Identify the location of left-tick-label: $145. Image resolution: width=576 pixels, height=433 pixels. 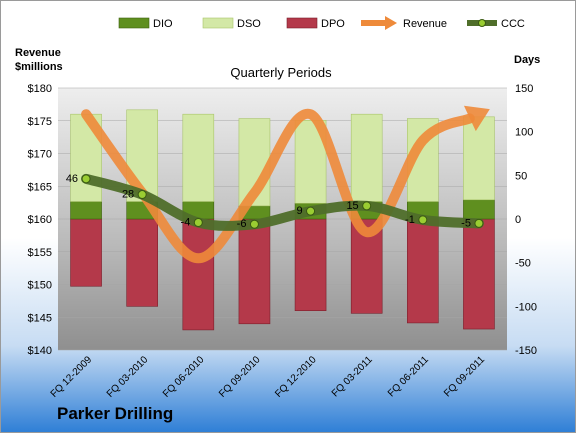
(40, 318).